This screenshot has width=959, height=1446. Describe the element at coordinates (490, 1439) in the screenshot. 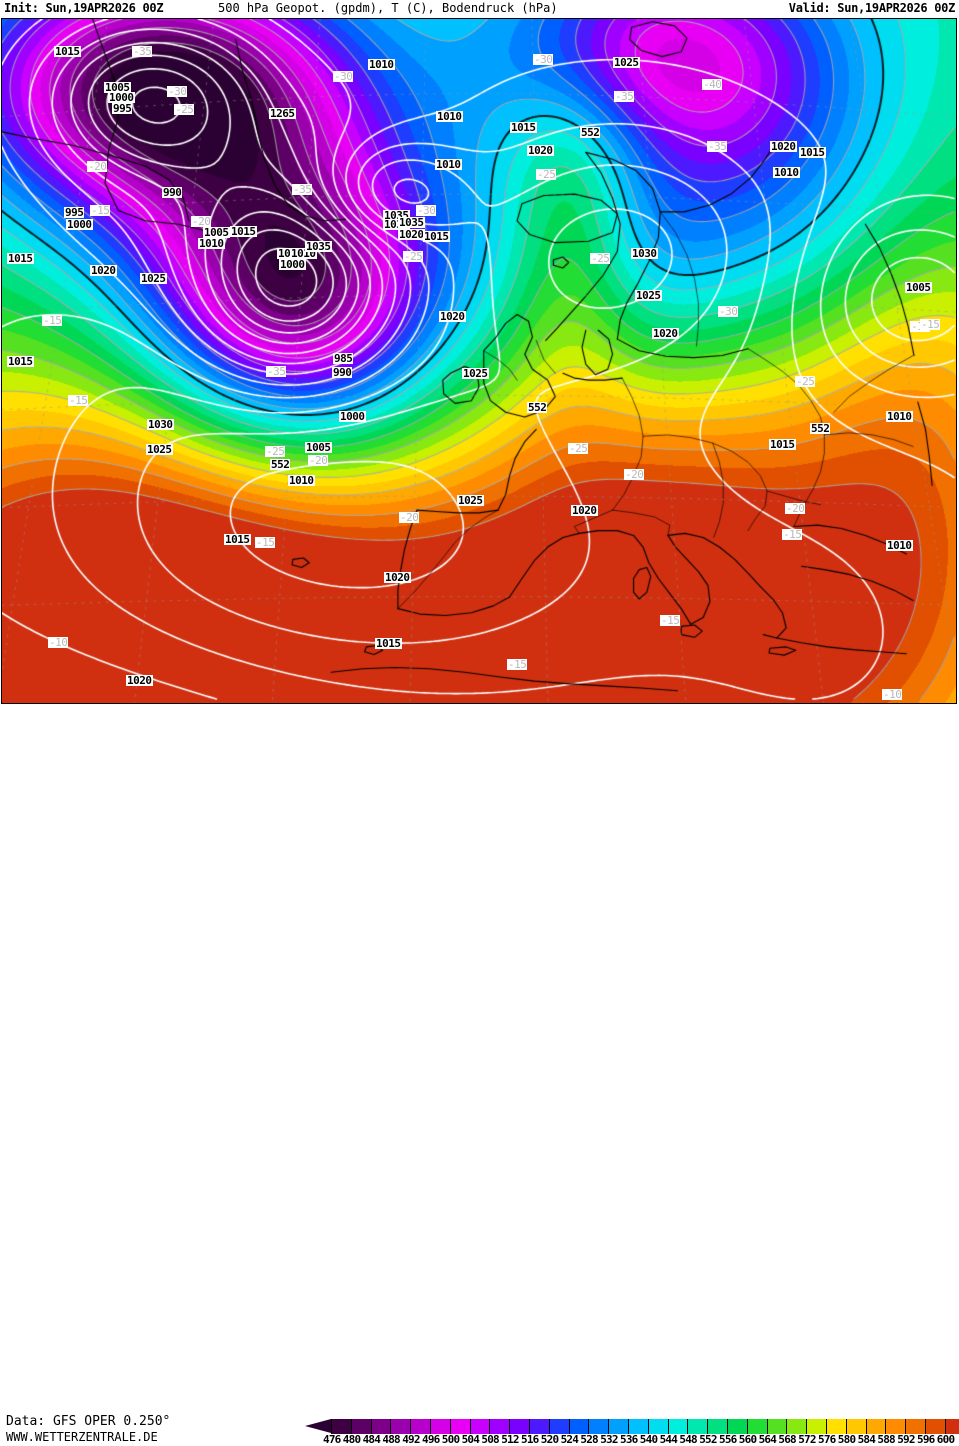

I see `colorbar-tick: 508` at that location.